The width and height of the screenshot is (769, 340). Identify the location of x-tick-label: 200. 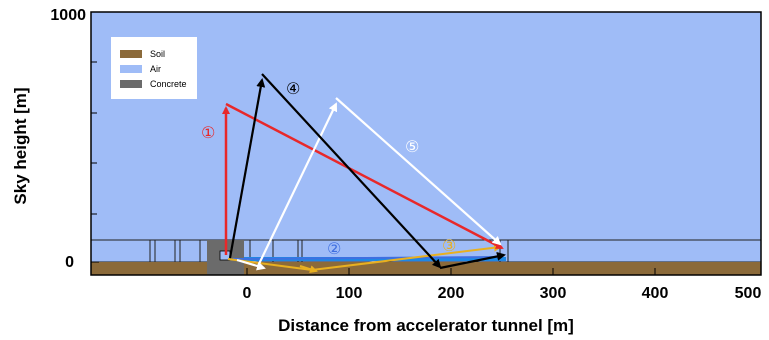
(451, 293).